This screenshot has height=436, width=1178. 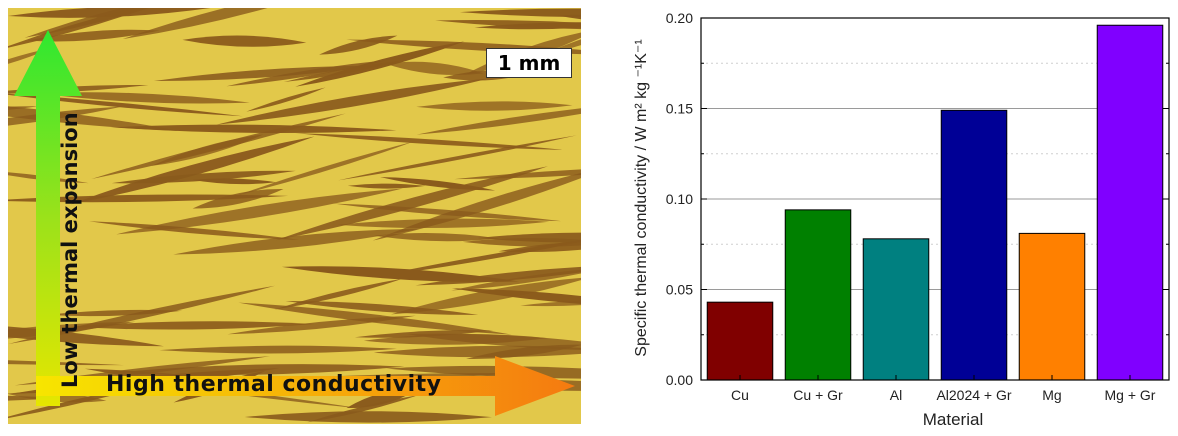 I want to click on bar-cu, so click(x=740, y=341).